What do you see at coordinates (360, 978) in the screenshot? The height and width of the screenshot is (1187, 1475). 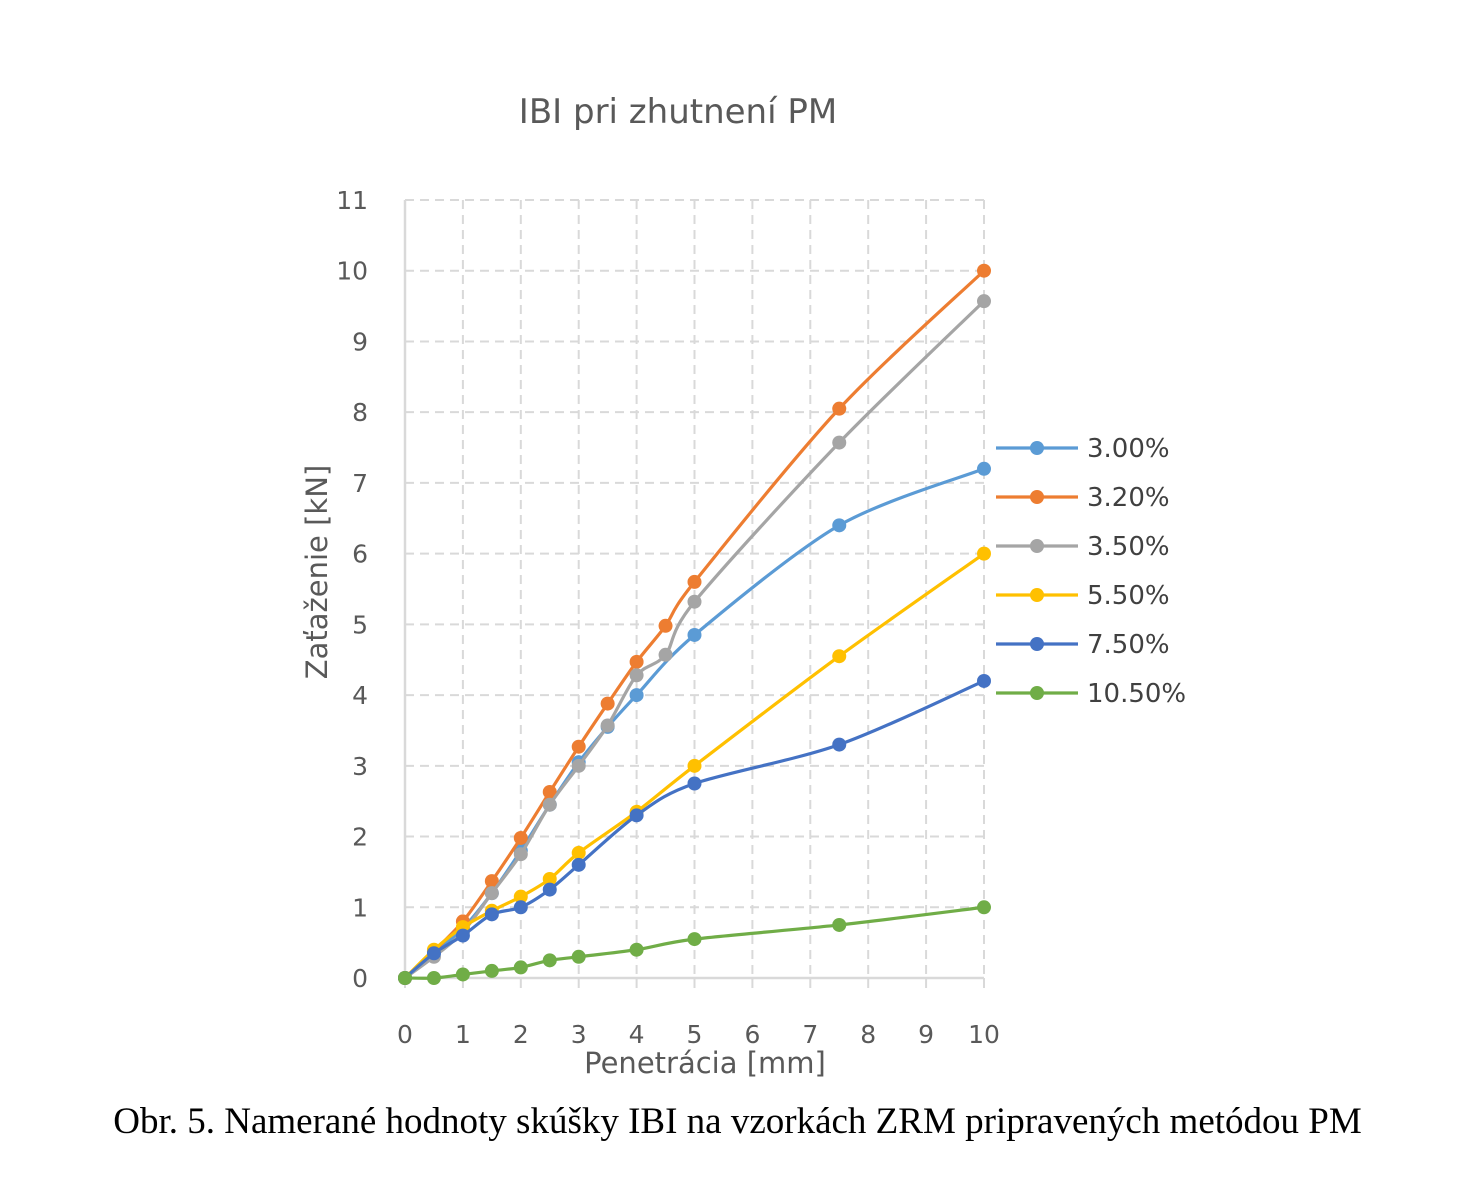 I see `y-tick-label: 0` at bounding box center [360, 978].